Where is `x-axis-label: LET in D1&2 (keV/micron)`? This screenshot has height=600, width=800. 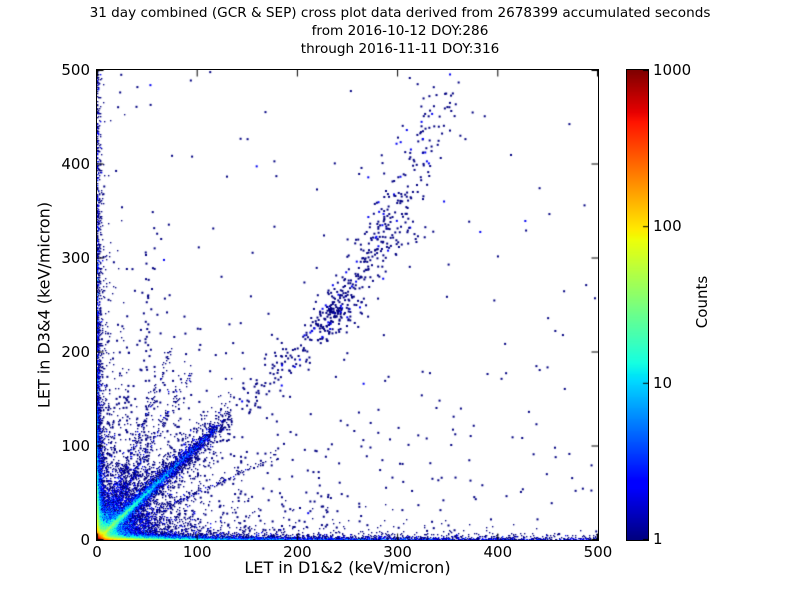 x-axis-label: LET in D1&2 (keV/micron) is located at coordinates (347, 567).